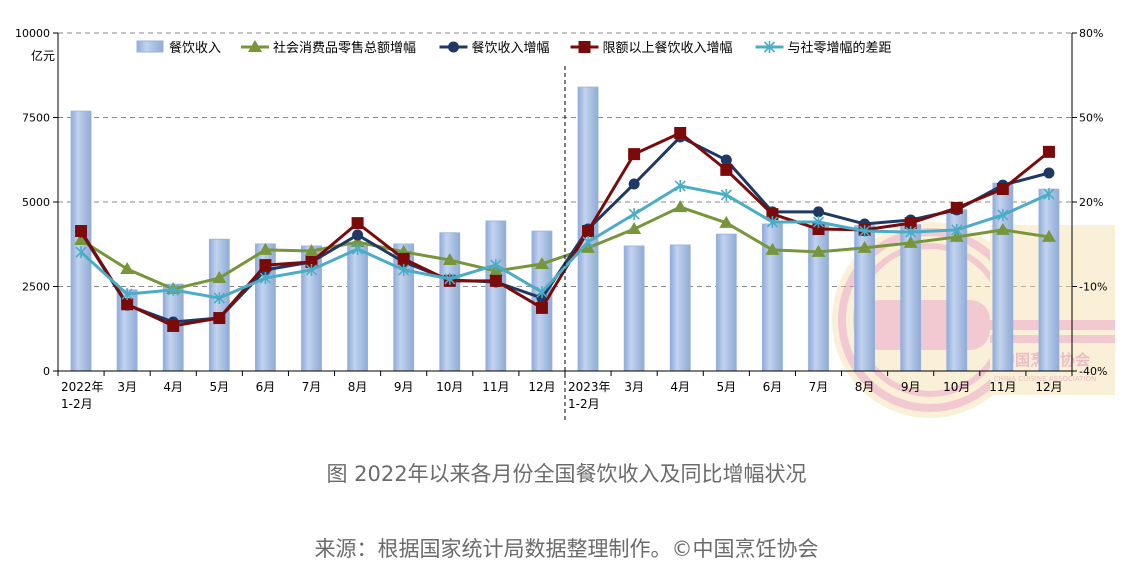 Image resolution: width=1133 pixels, height=576 pixels. I want to click on svg-text: 2022年, so click(82, 387).